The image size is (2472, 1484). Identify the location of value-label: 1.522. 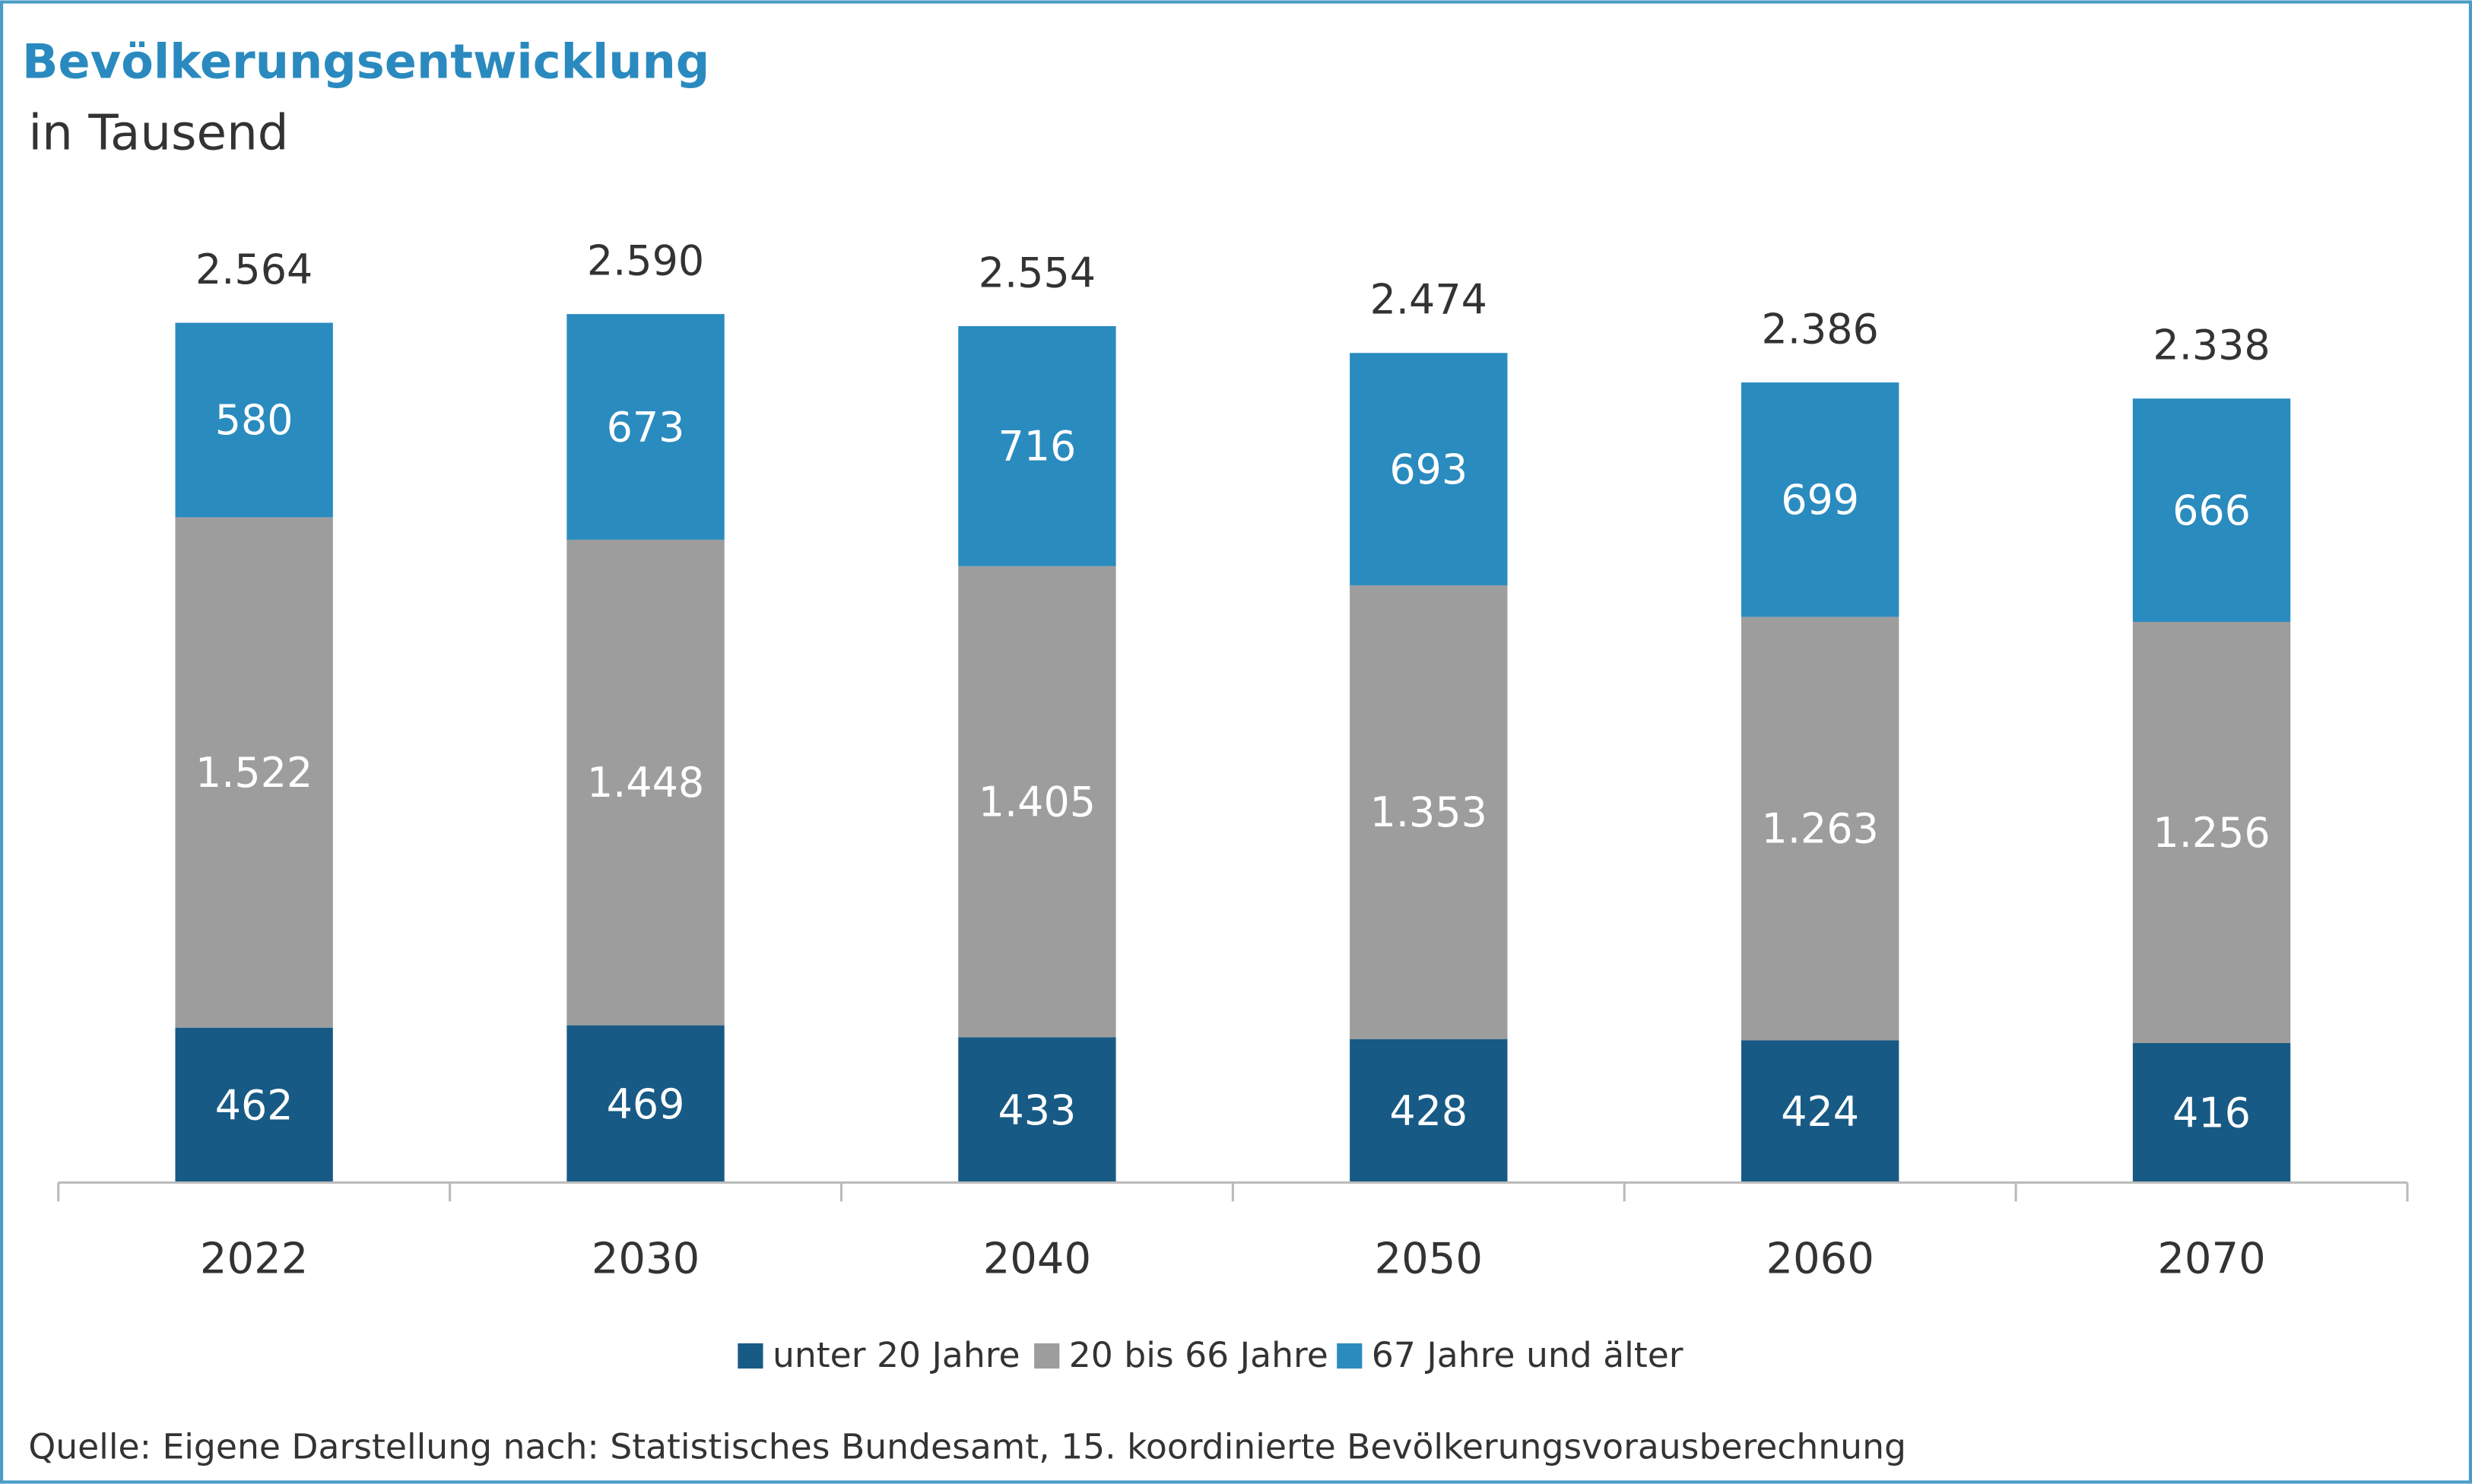
(254, 773).